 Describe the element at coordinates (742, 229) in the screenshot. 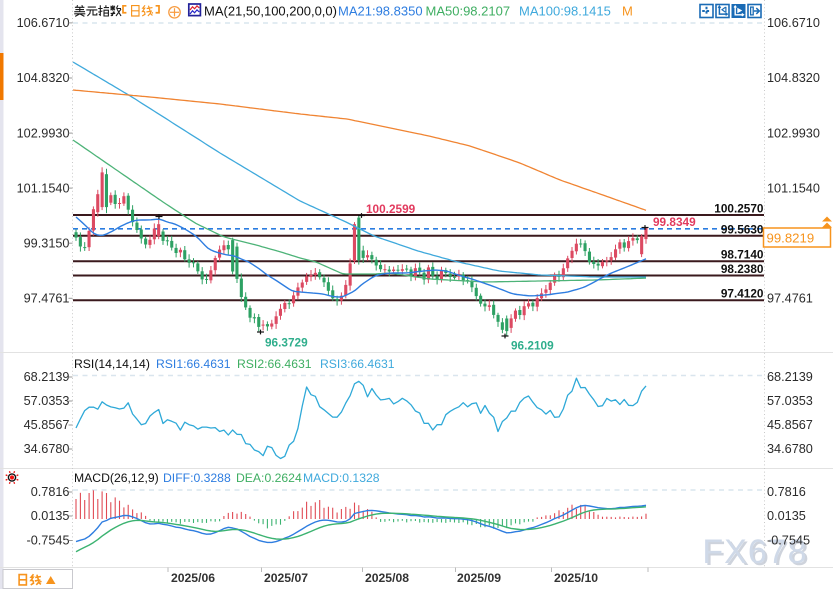

I see `svg-text: 99.5630` at that location.